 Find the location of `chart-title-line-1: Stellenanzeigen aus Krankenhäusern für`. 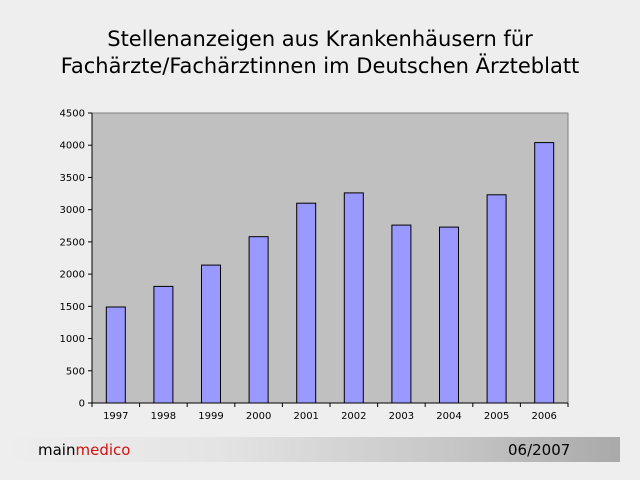

chart-title-line-1: Stellenanzeigen aus Krankenhäusern für is located at coordinates (320, 39).